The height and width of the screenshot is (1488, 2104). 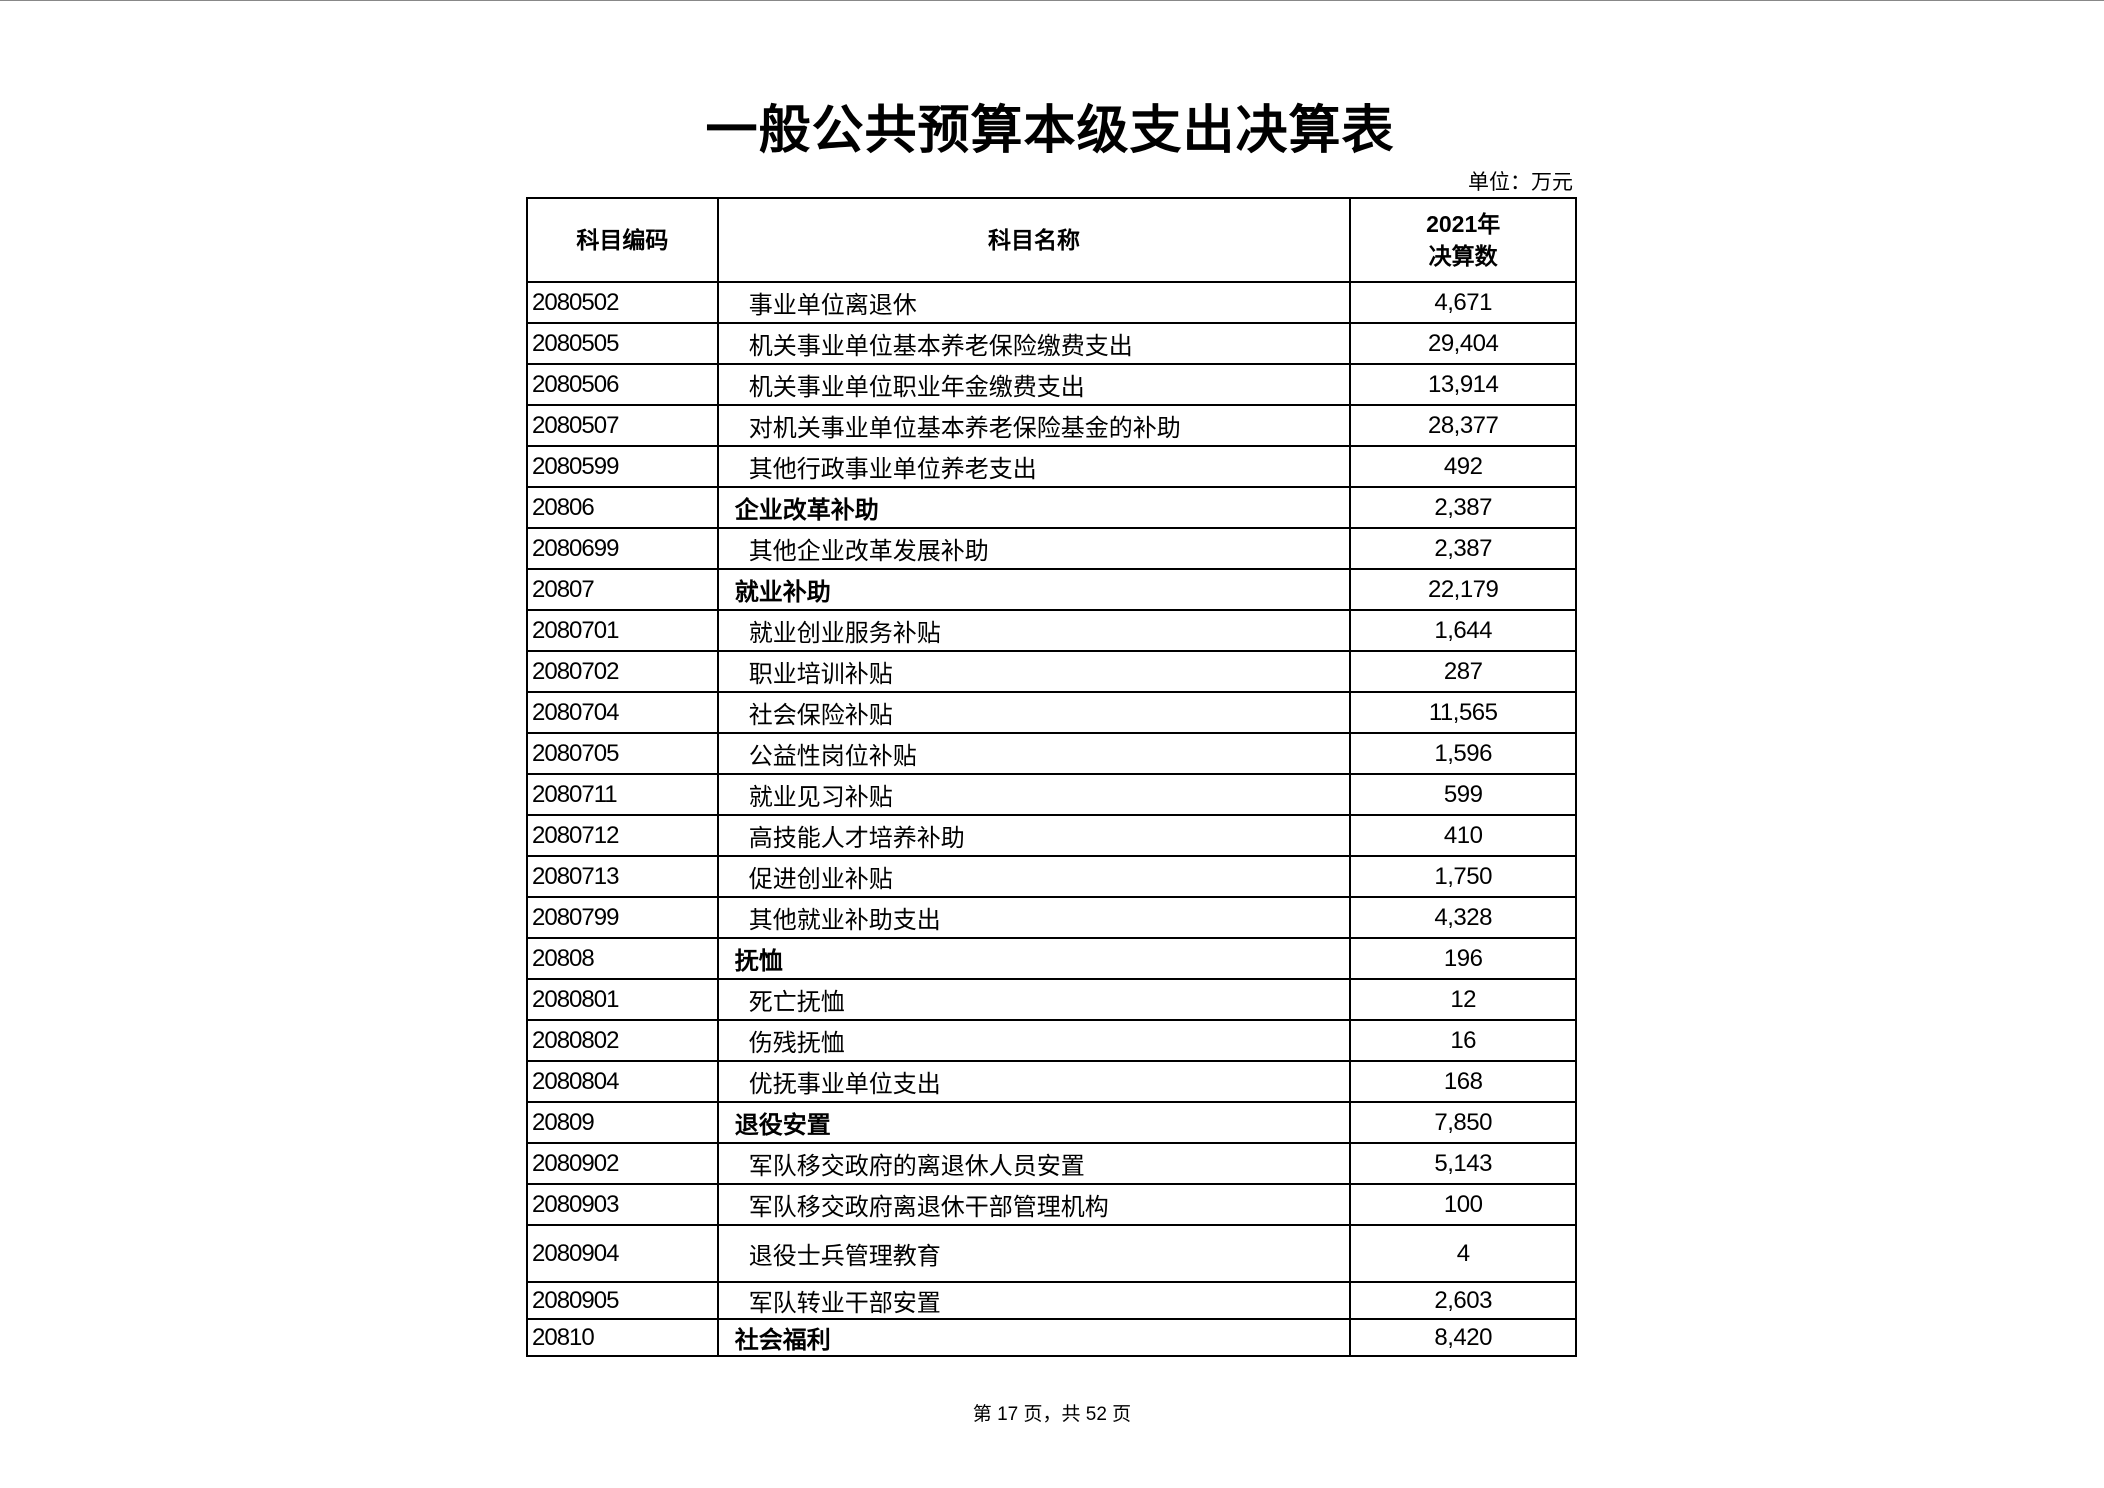 What do you see at coordinates (622, 835) in the screenshot?
I see `code-cell: 2080712` at bounding box center [622, 835].